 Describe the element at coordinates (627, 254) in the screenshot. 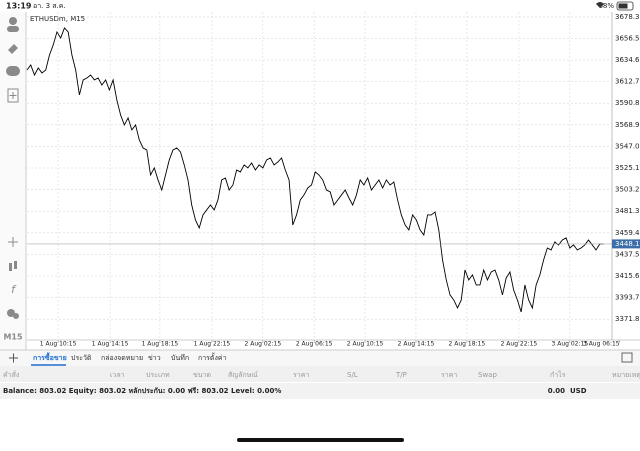

I see `y-tick-label: 3437.50` at that location.